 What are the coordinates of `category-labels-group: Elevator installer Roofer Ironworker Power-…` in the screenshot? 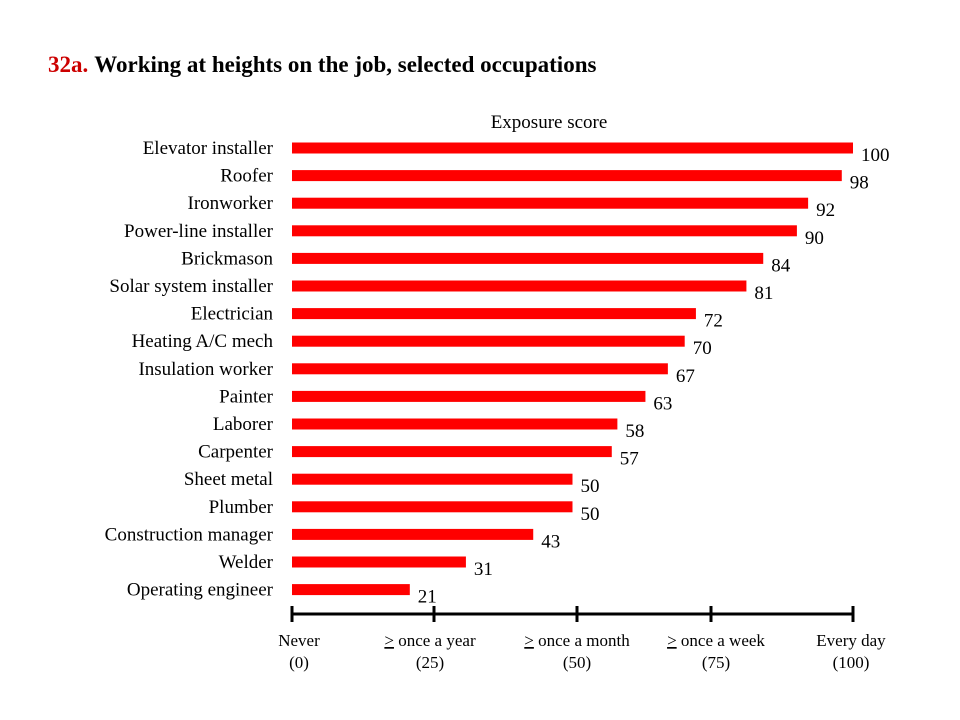 It's located at (189, 369).